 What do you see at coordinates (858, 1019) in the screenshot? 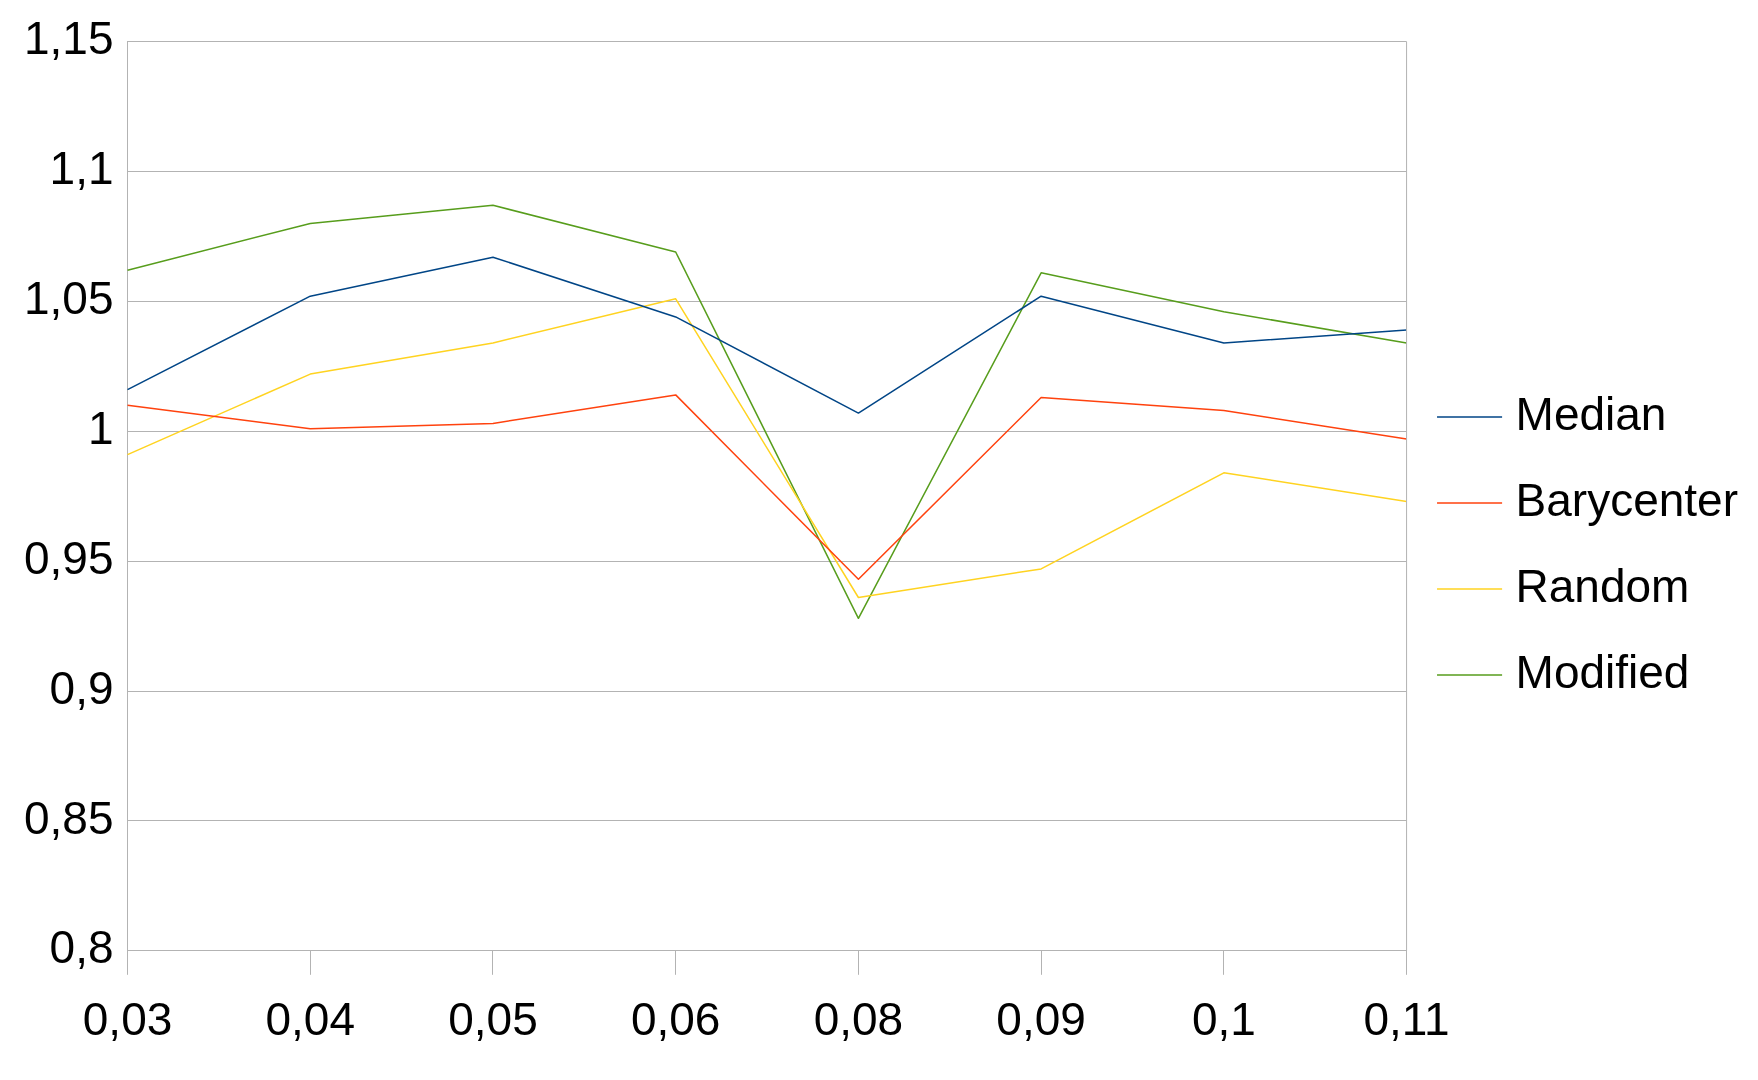
I see `x-tick-label: 0,08` at bounding box center [858, 1019].